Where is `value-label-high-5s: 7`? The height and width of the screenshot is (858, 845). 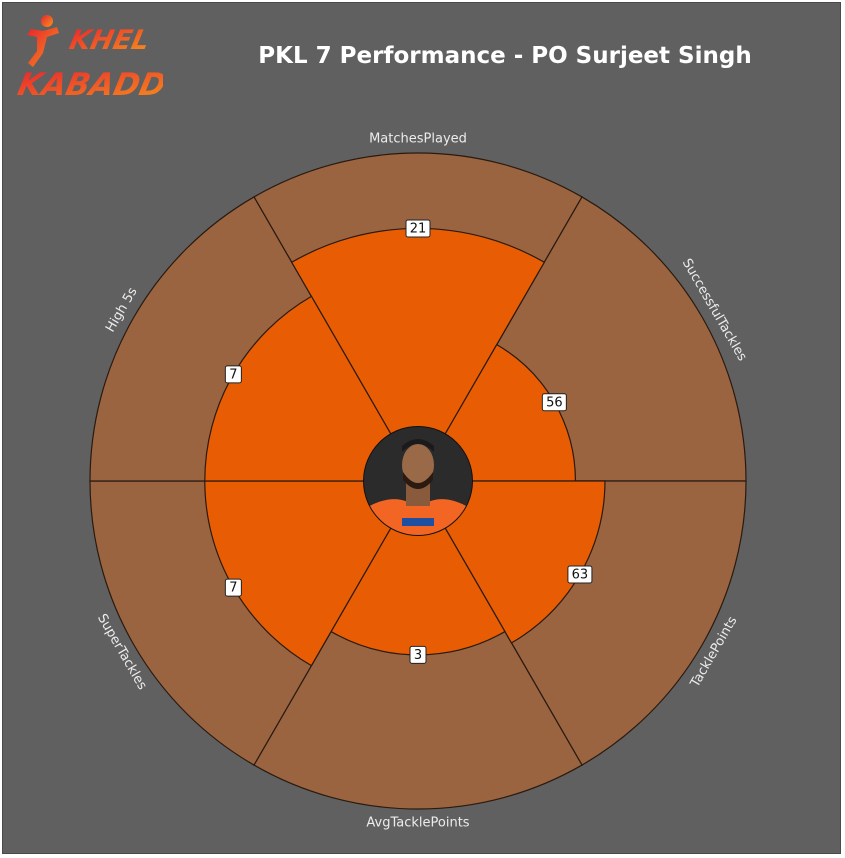 value-label-high-5s: 7 is located at coordinates (233, 374).